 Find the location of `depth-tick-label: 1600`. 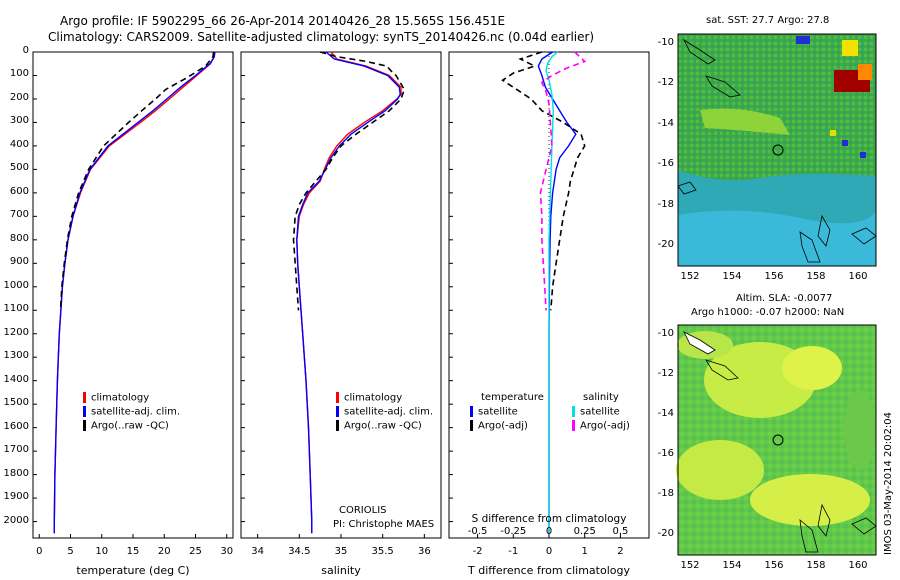

depth-tick-label: 1600 is located at coordinates (16, 426).